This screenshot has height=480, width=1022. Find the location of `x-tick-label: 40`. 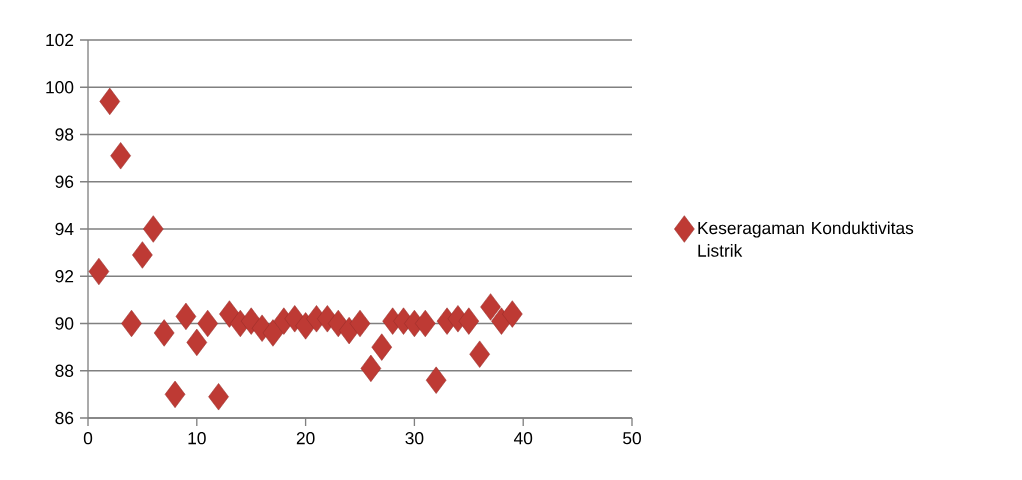

x-tick-label: 40 is located at coordinates (523, 438).